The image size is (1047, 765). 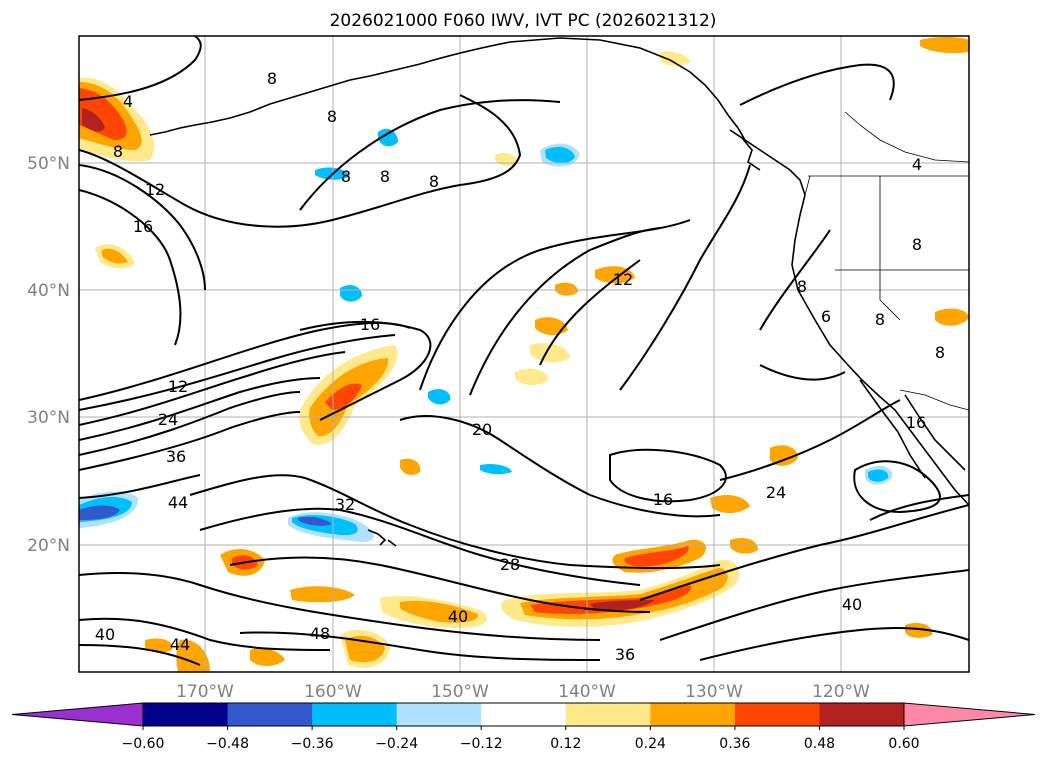 What do you see at coordinates (817, 84) in the screenshot?
I see `contour-4-north` at bounding box center [817, 84].